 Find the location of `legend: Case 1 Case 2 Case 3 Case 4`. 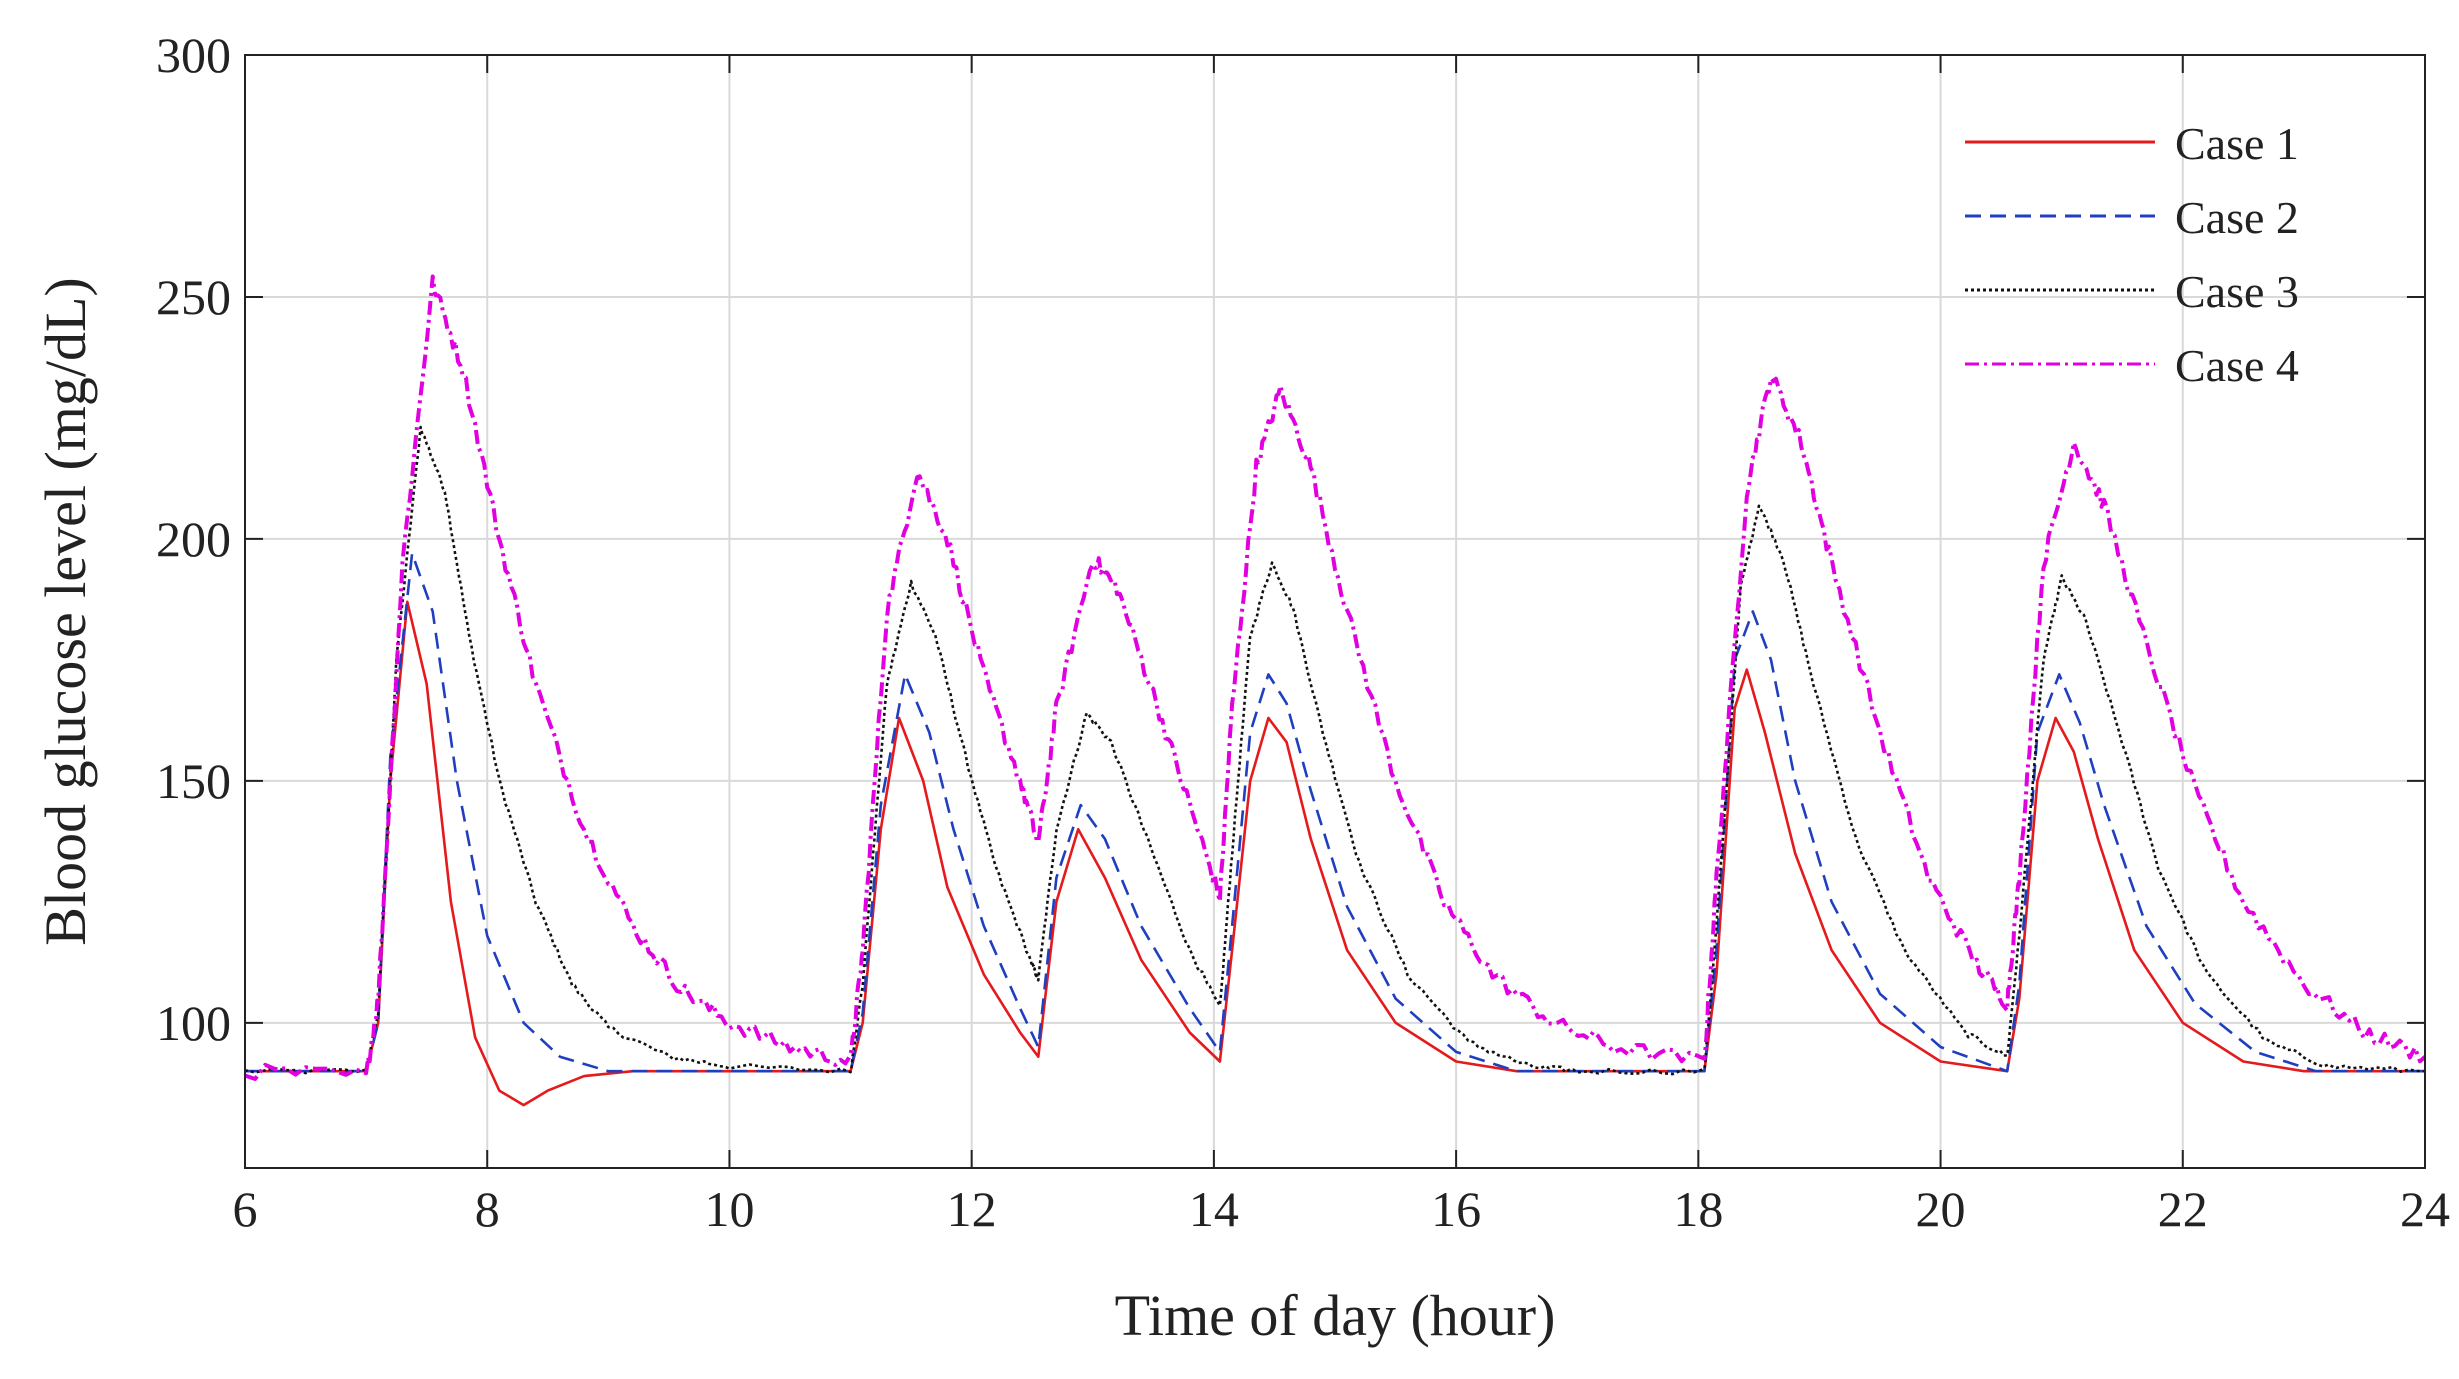

legend: Case 1 Case 2 Case 3 Case 4 is located at coordinates (2132, 254).